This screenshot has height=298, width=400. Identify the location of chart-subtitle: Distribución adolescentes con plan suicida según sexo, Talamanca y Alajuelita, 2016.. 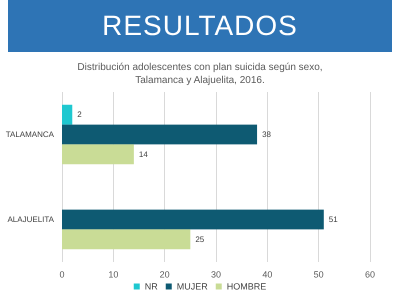
(200, 74).